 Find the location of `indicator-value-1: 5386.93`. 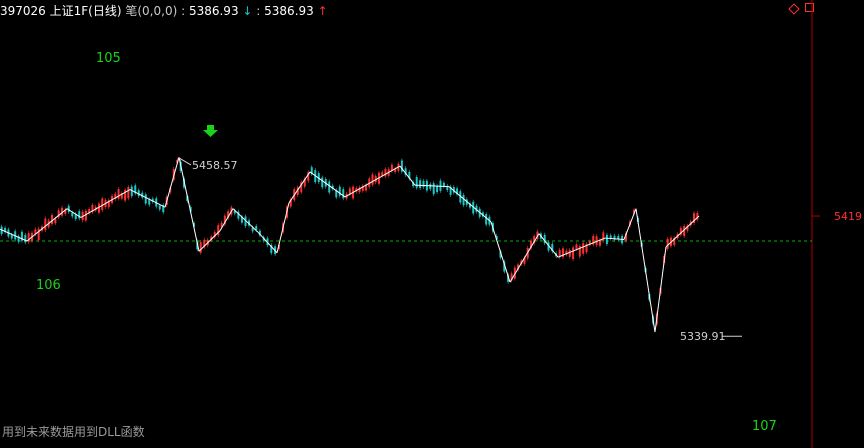

indicator-value-1: 5386.93 is located at coordinates (213, 11).